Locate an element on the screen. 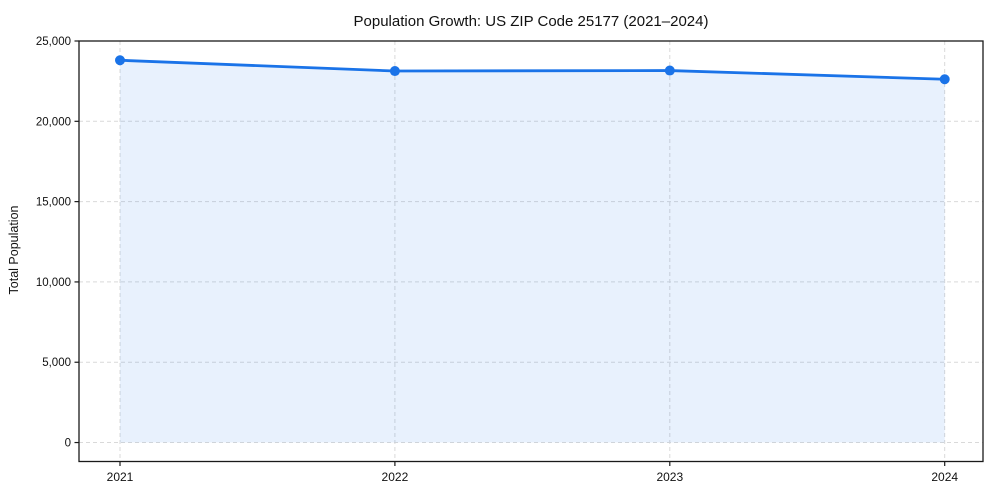 The image size is (1000, 500). y-axis-label: Total Population is located at coordinates (14, 249).